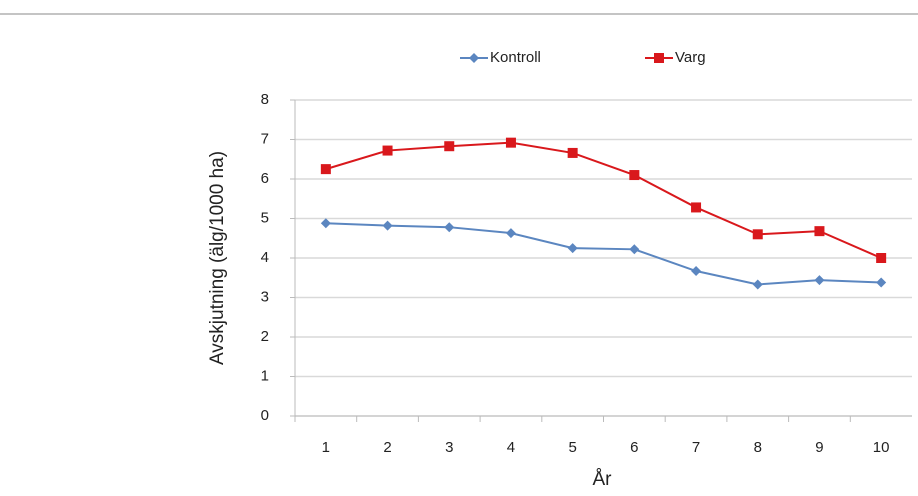  I want to click on x-axis-label: År, so click(603, 479).